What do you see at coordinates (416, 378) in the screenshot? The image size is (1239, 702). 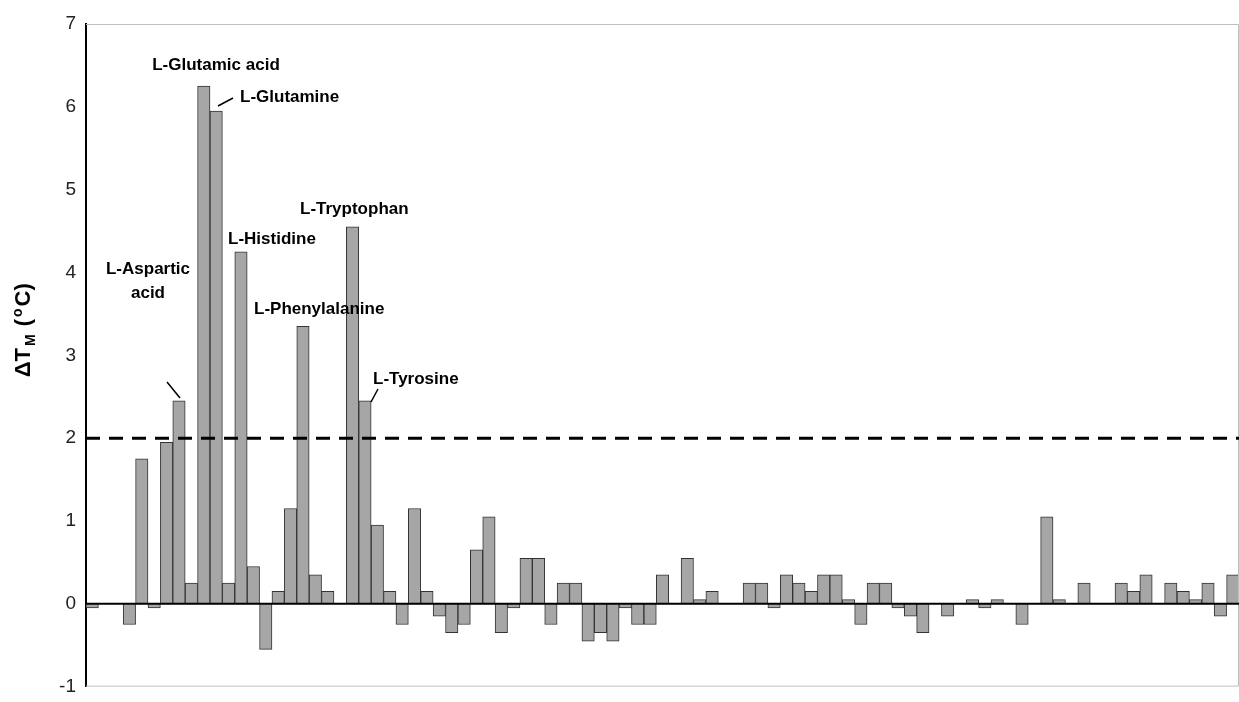 I see `annotation: L-Tyrosine` at bounding box center [416, 378].